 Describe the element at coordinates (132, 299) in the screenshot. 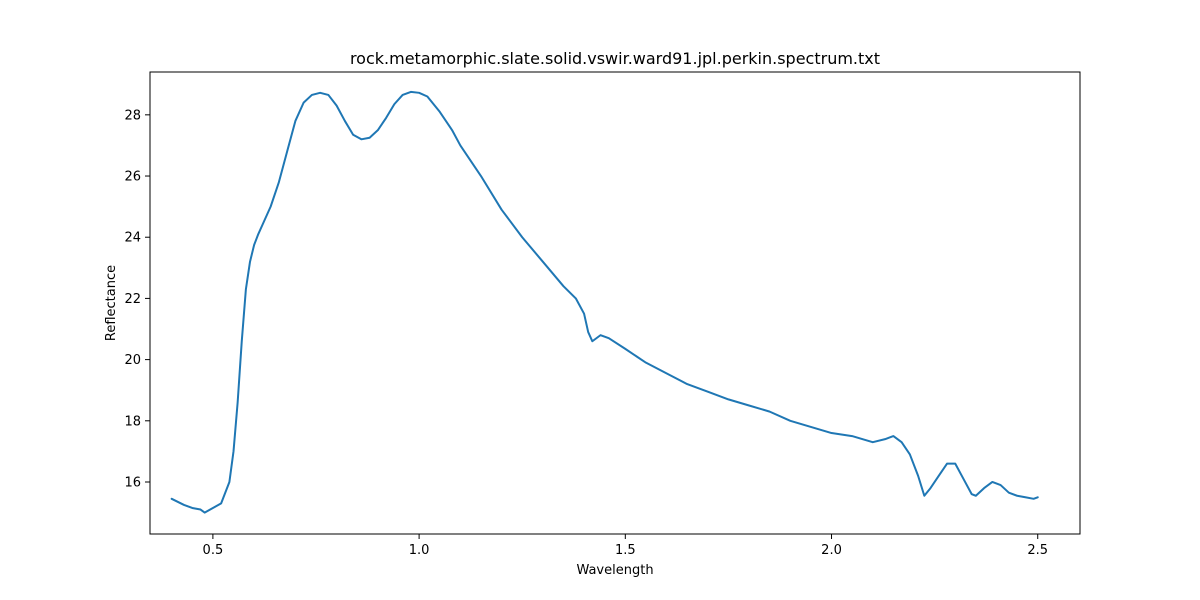

I see `y-tick-label: 22` at that location.